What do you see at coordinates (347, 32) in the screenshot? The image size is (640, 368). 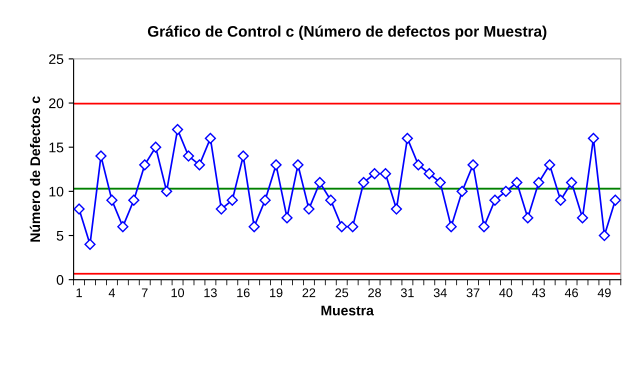 I see `chart-title: Gráfico de Control c (Número de defectos por Muestra)` at bounding box center [347, 32].